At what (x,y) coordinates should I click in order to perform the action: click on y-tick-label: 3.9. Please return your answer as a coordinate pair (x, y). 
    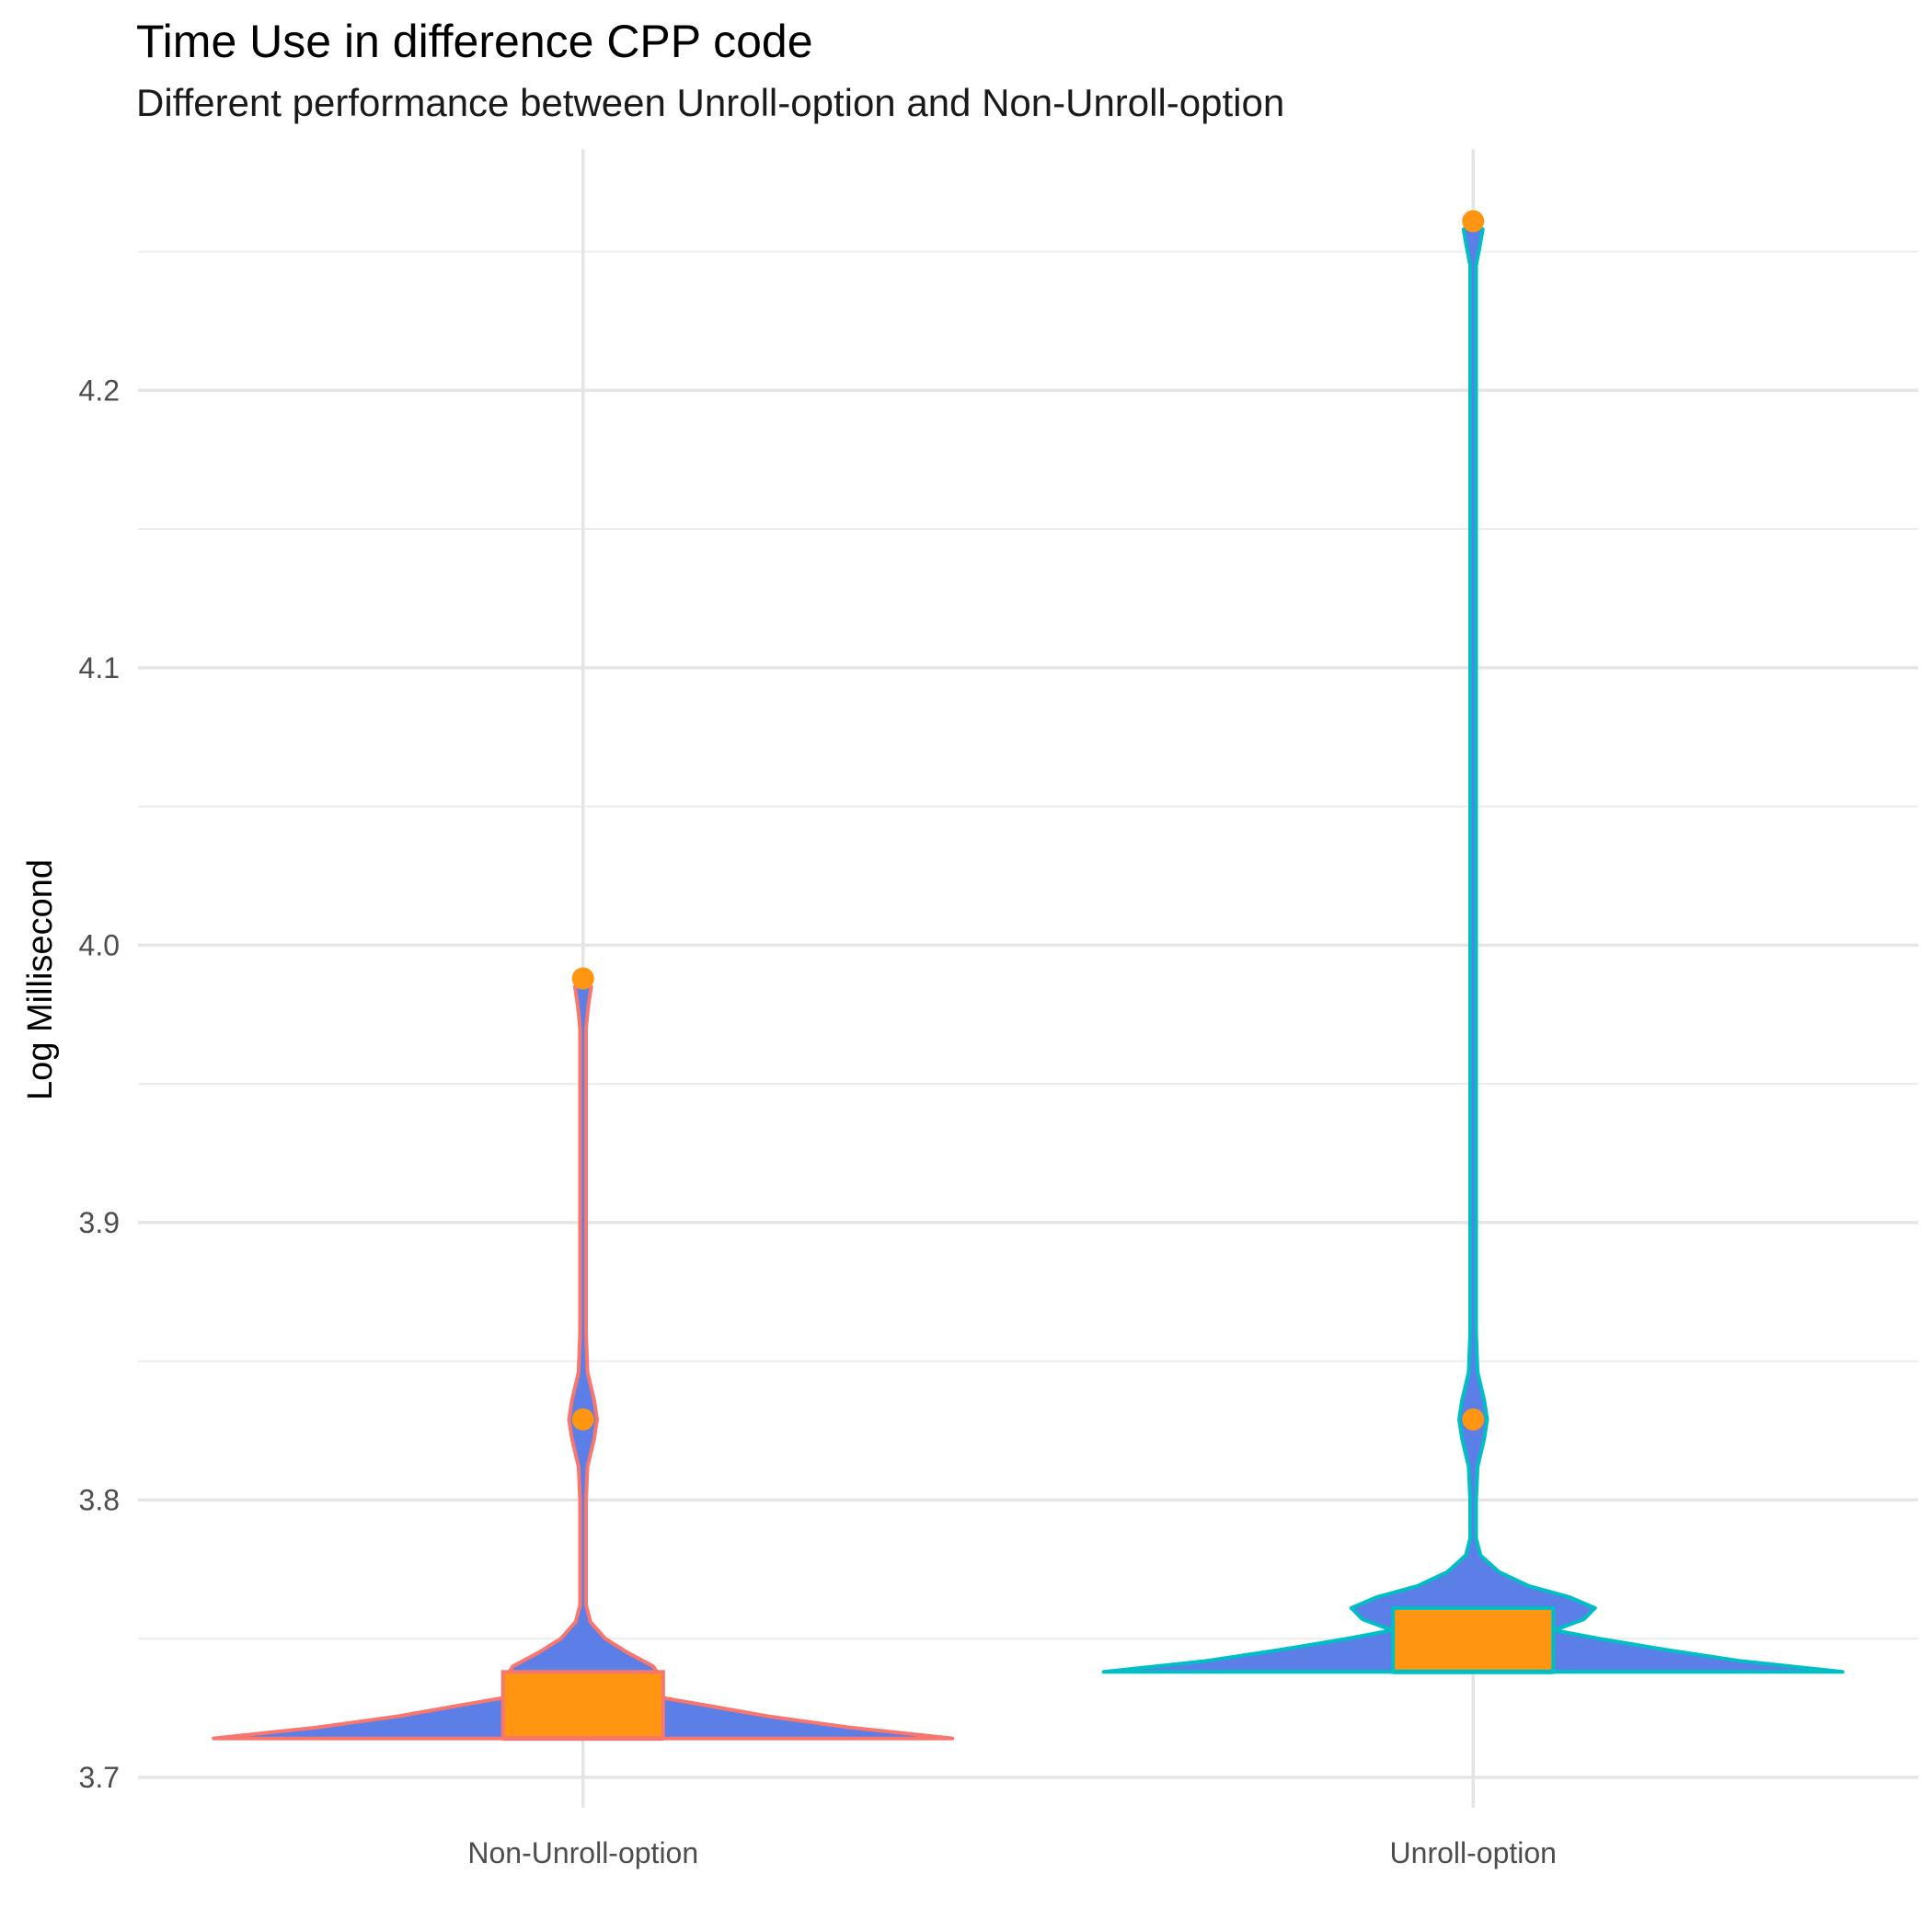
    Looking at the image, I should click on (99, 1222).